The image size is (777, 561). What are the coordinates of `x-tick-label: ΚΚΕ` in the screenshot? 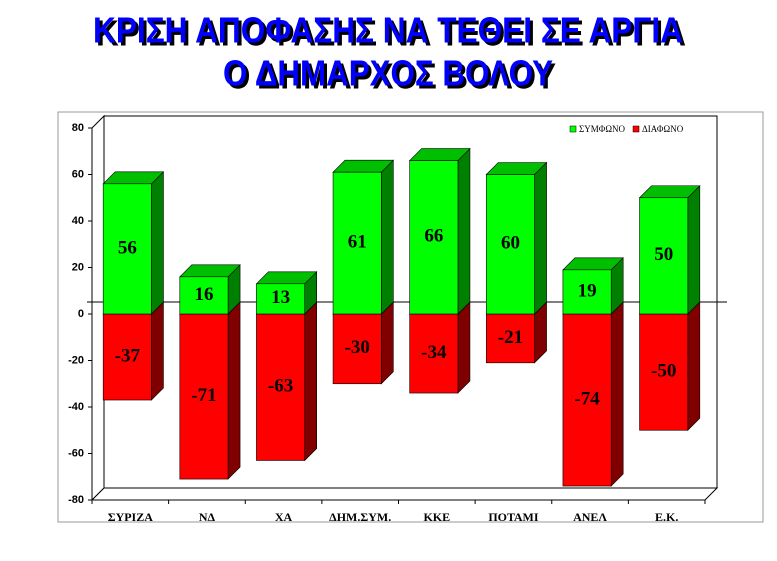 It's located at (436, 517).